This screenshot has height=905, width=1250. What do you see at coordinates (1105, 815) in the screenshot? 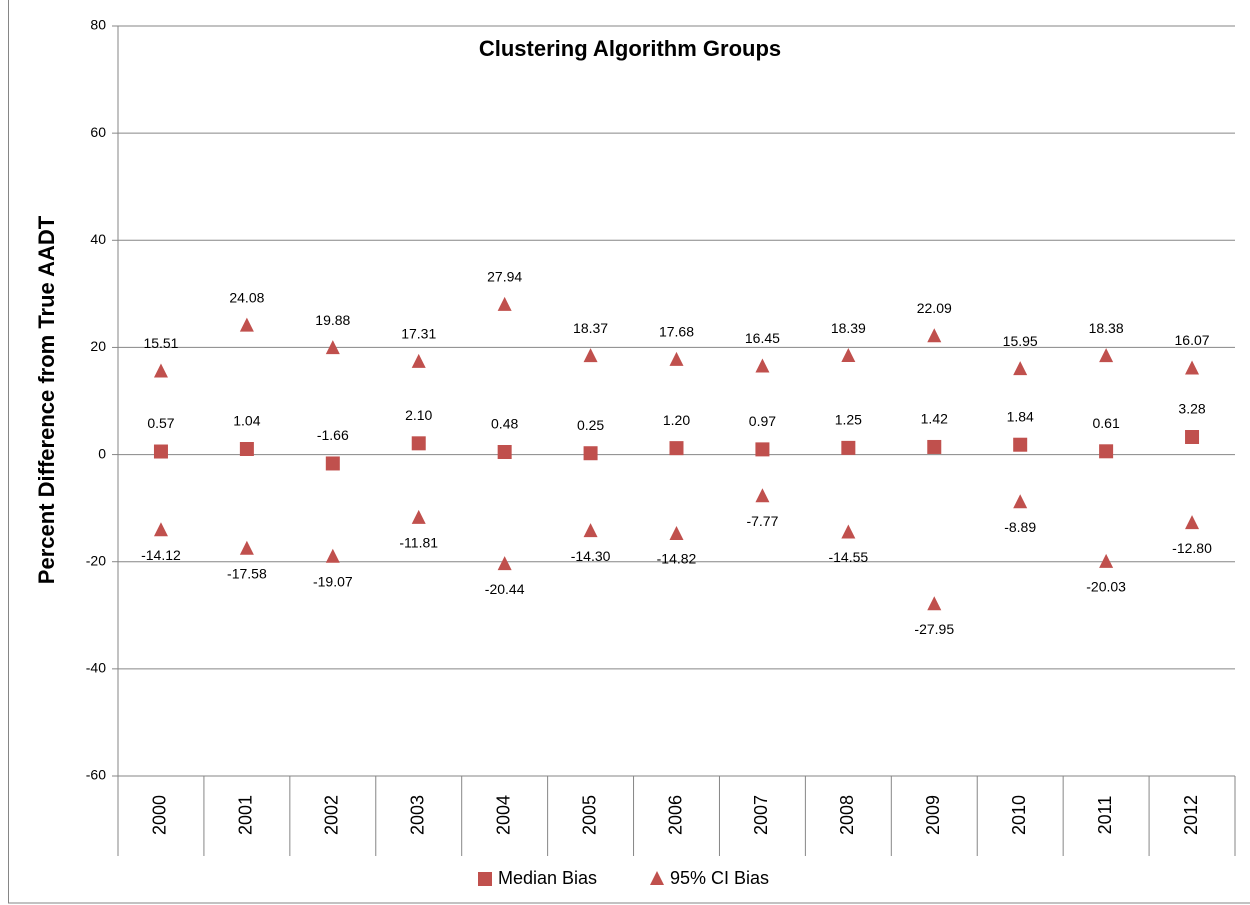
I see `x-tick-label: 2011` at bounding box center [1105, 815].